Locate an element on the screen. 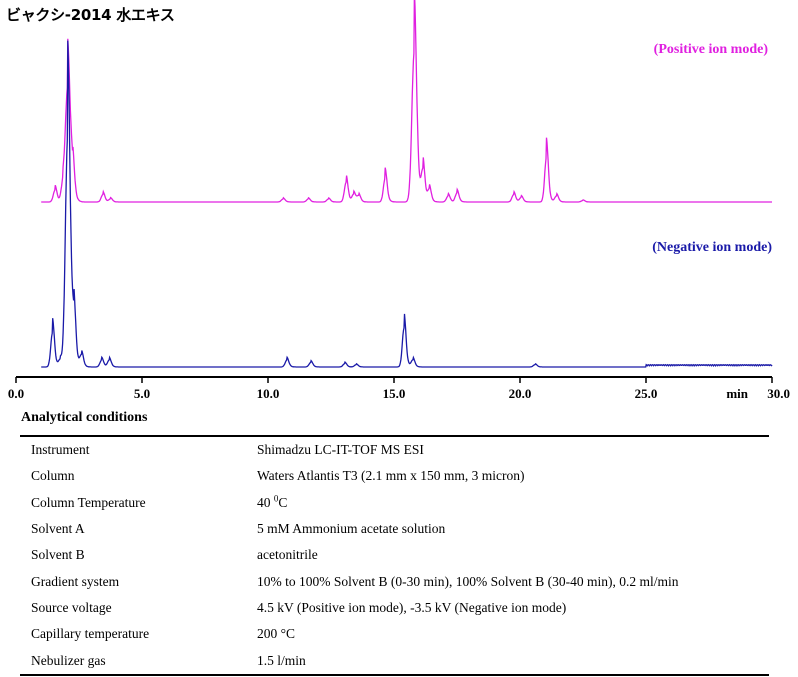 The width and height of the screenshot is (798, 677). condition-label: Nebulizer gas is located at coordinates (68, 660).